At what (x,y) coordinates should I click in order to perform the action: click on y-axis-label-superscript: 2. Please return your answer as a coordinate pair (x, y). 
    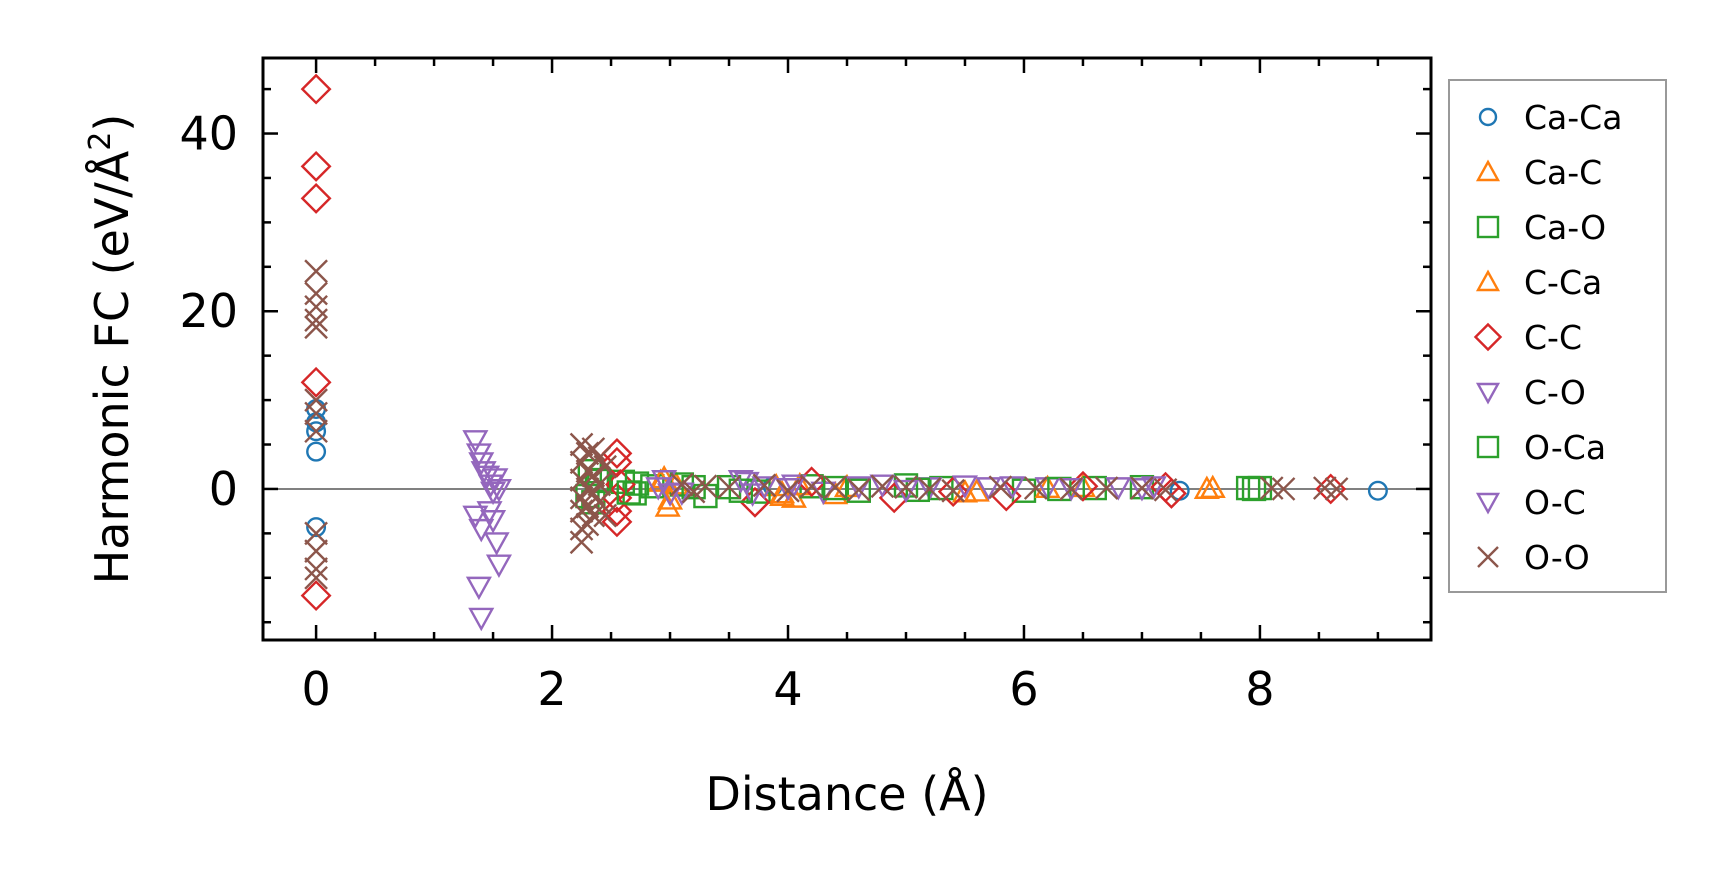
    Looking at the image, I should click on (100, 141).